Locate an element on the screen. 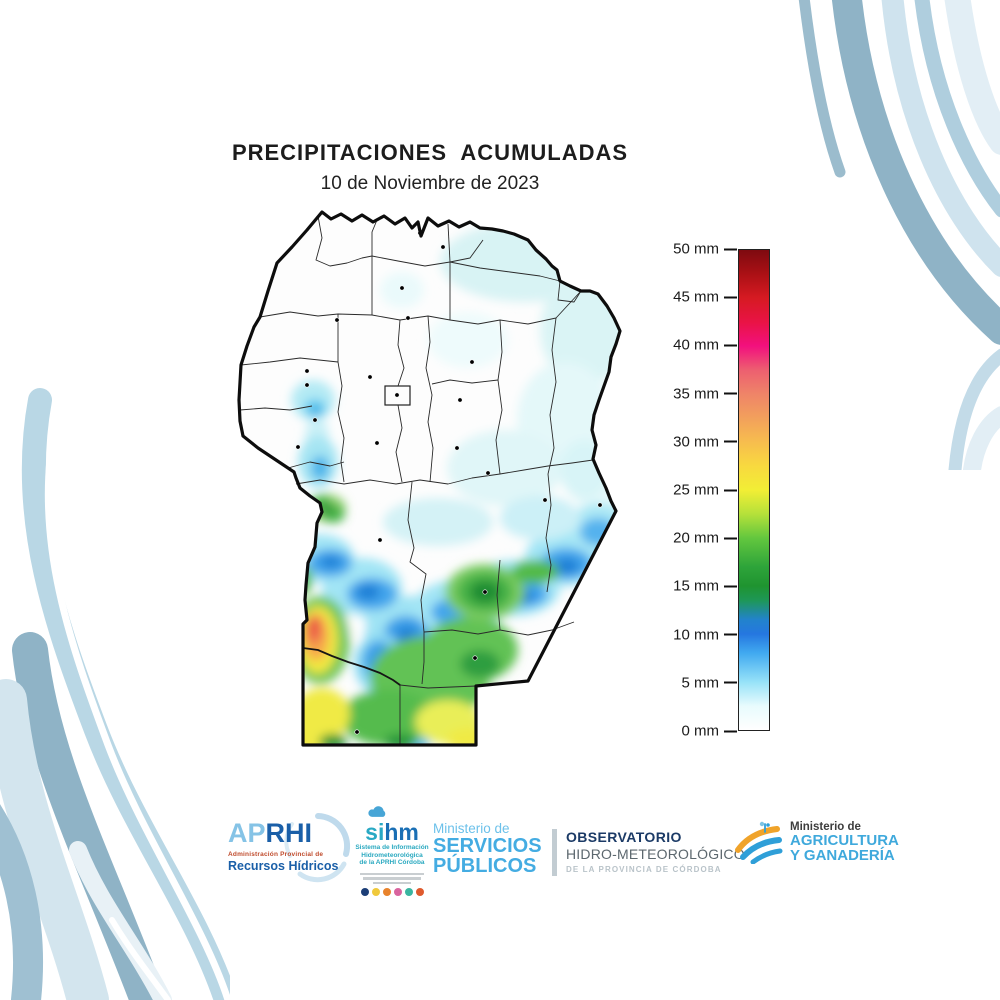 This screenshot has height=1000, width=1000. sihm-subtitle-3: de la APRHI Córdoba is located at coordinates (392, 862).